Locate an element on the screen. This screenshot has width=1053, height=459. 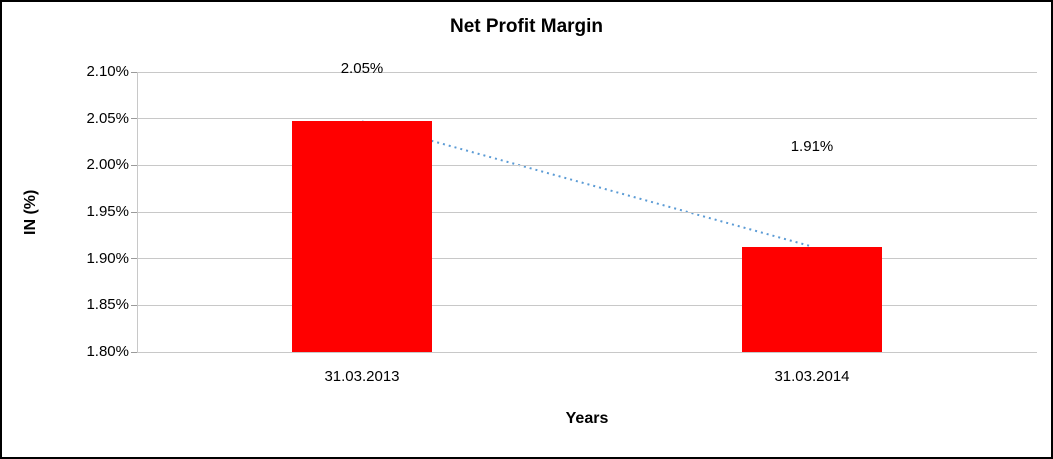
x-axis-title: Years is located at coordinates (587, 418).